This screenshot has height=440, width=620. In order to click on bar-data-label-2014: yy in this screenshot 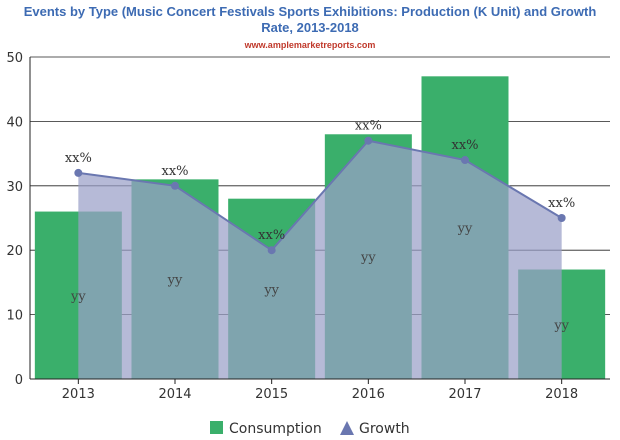, I will do `click(175, 280)`.